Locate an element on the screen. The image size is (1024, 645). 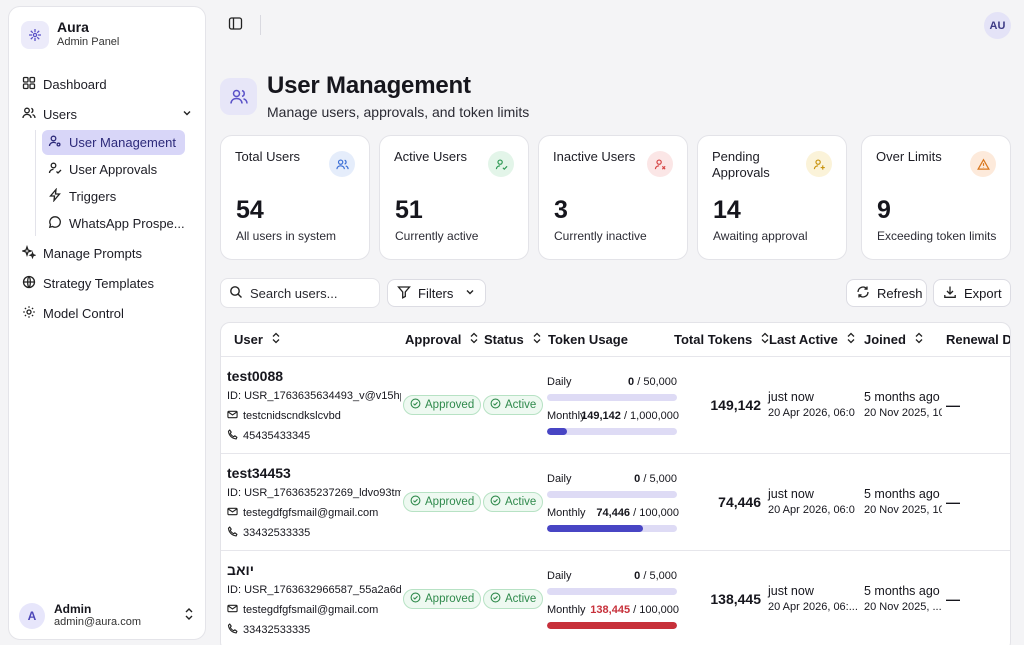
stat-description: Awaiting approval is located at coordinates (760, 236).